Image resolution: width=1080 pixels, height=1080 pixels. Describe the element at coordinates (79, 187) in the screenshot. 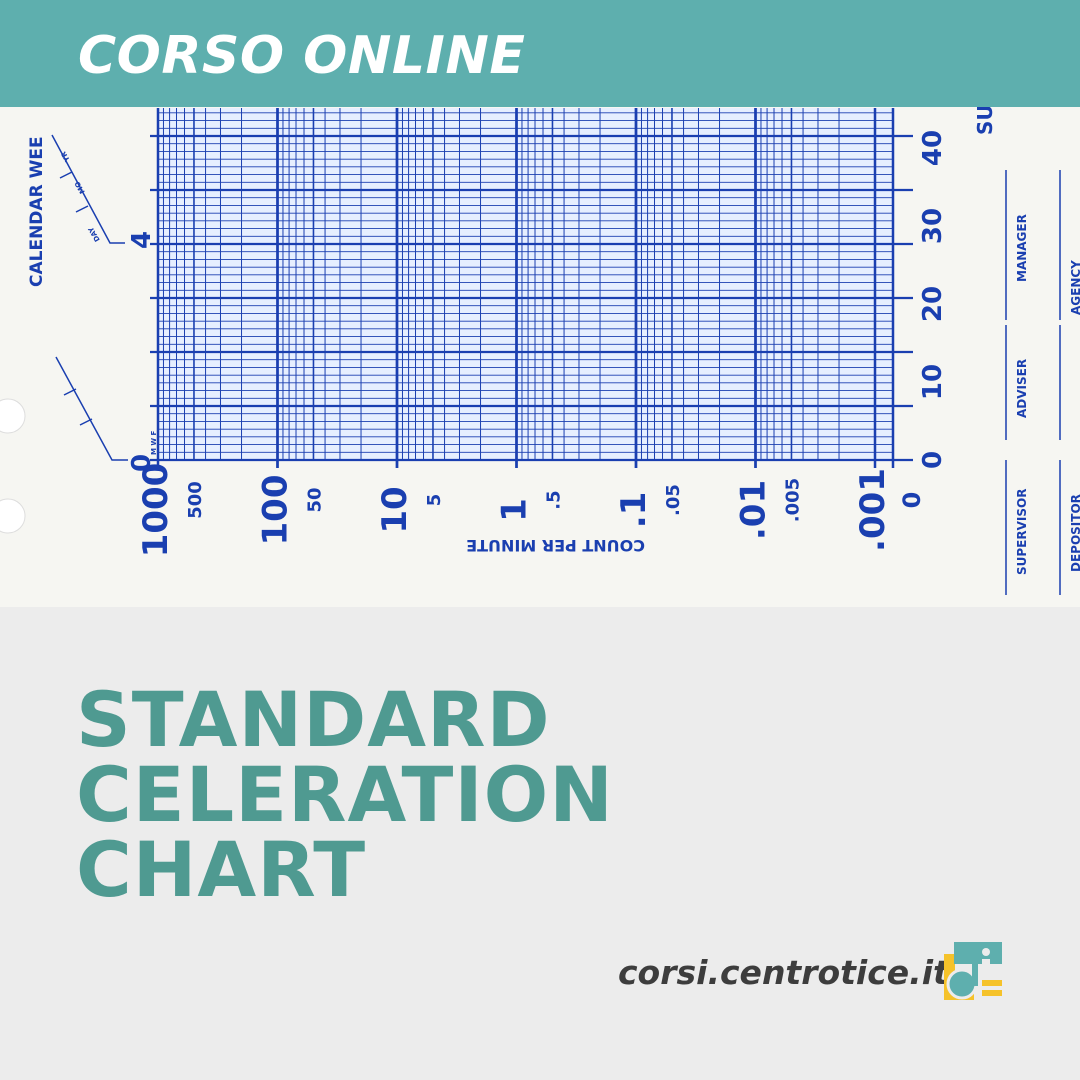

I see `date-label-mo: MO` at that location.